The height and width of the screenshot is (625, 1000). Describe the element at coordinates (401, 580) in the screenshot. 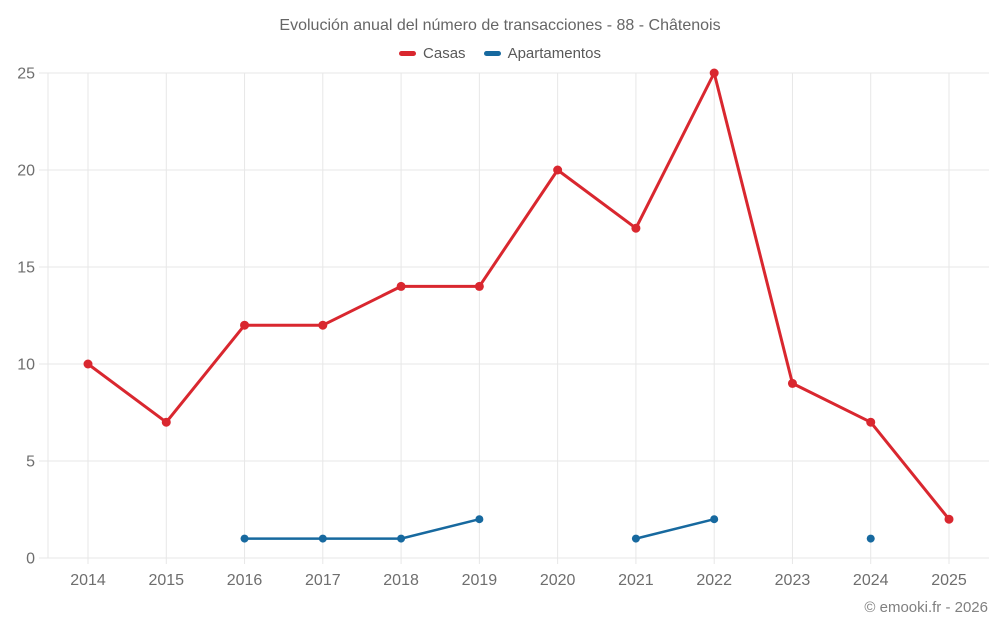

I see `x-axis-label: 2018` at that location.